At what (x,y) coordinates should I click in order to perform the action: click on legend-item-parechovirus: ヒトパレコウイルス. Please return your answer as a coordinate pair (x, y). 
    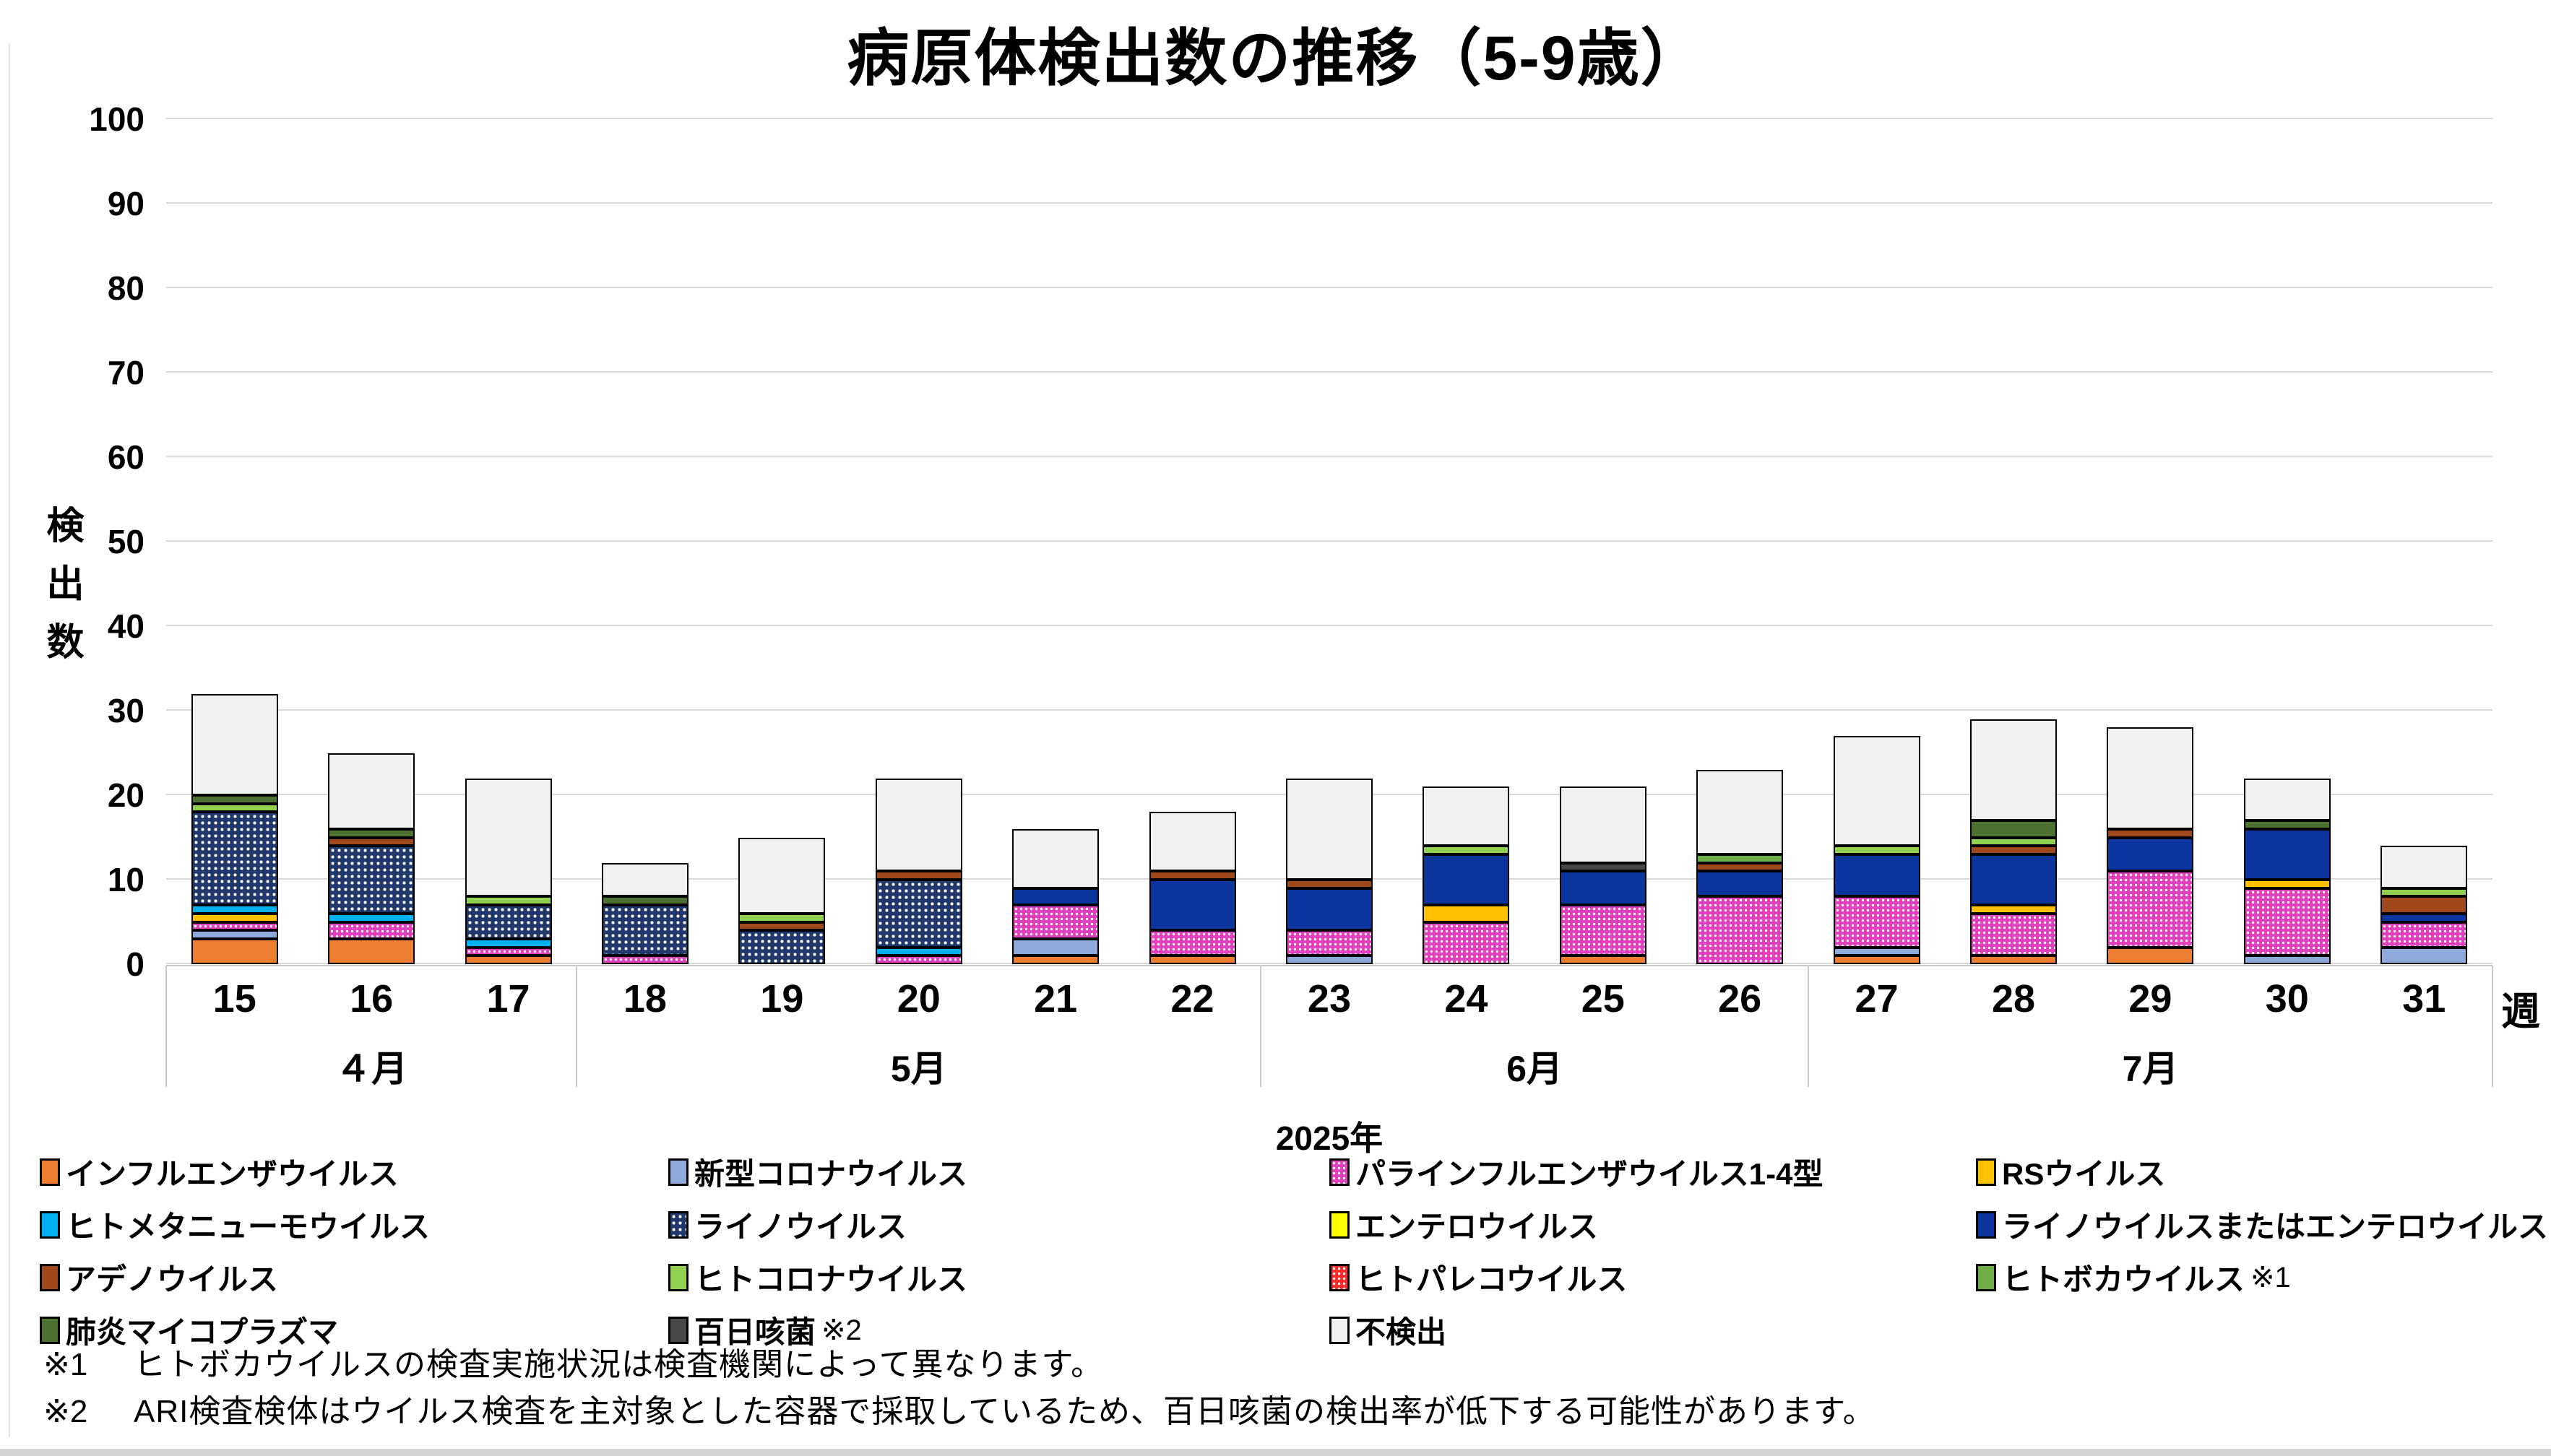
    Looking at the image, I should click on (1652, 1277).